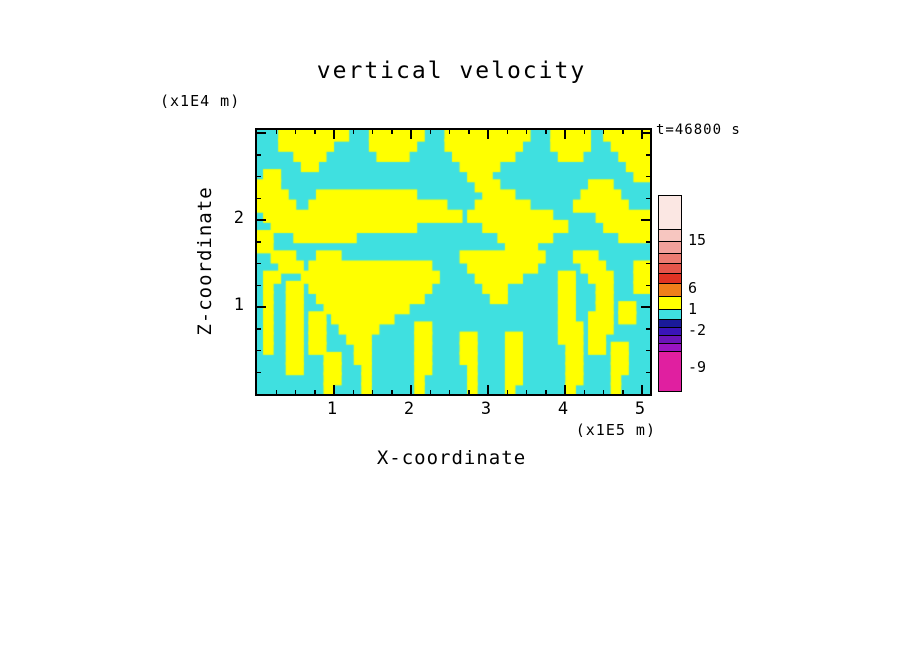 The height and width of the screenshot is (654, 904). What do you see at coordinates (238, 305) in the screenshot?
I see `y-tick-label: 1` at bounding box center [238, 305].